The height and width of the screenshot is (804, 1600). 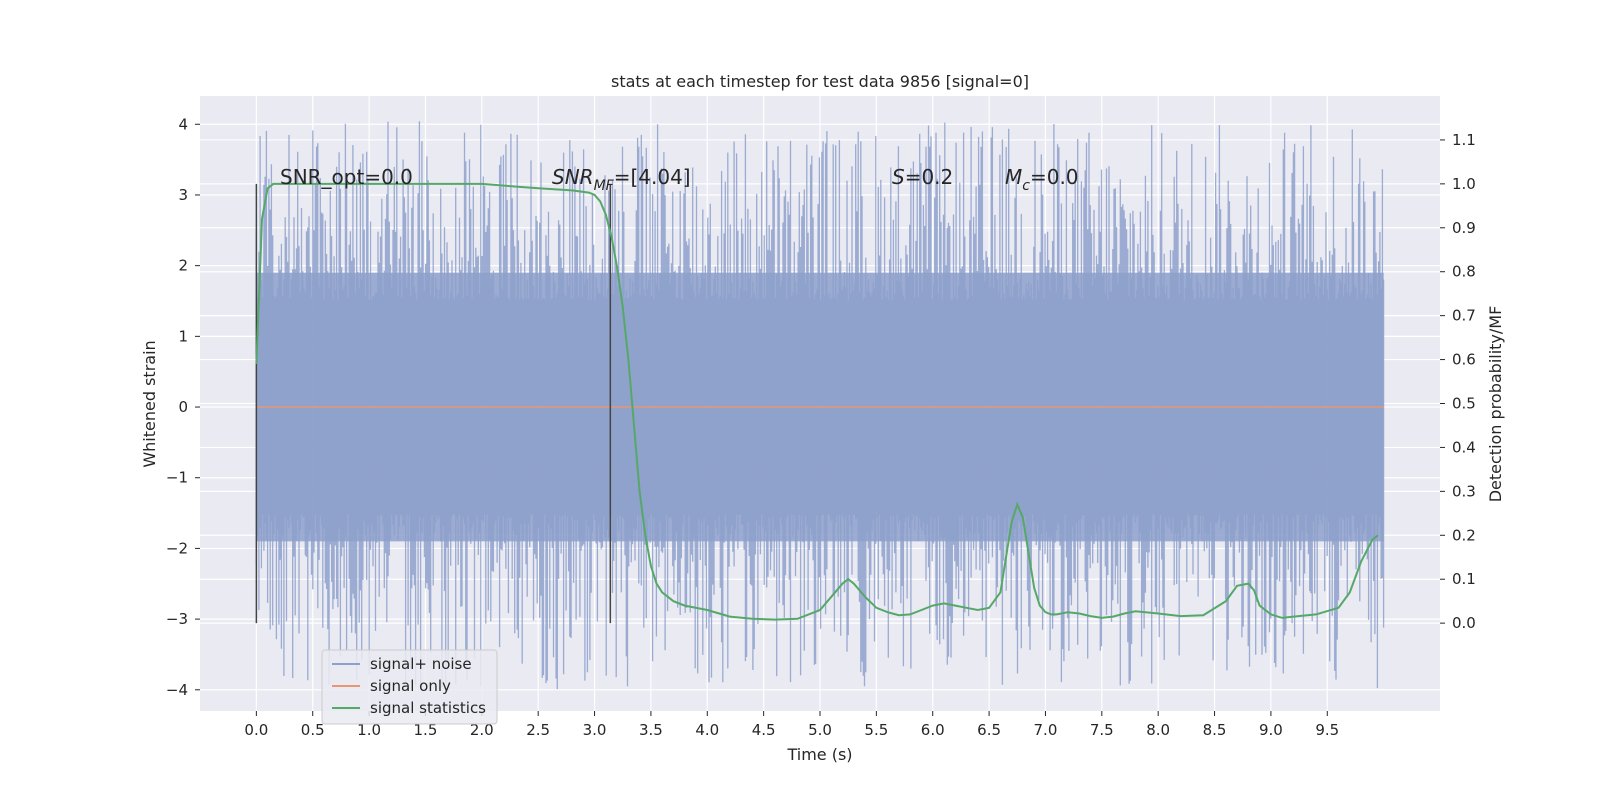 What do you see at coordinates (313, 730) in the screenshot?
I see `x-tick-label: 0.5` at bounding box center [313, 730].